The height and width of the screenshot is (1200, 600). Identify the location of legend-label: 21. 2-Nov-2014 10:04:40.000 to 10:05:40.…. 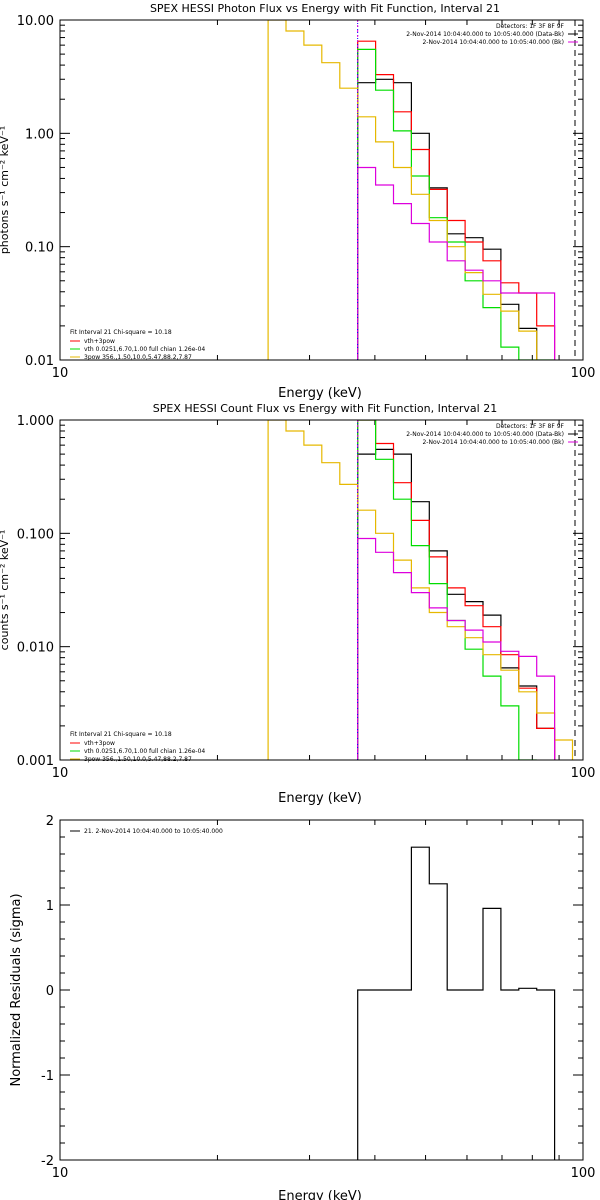
(153, 831).